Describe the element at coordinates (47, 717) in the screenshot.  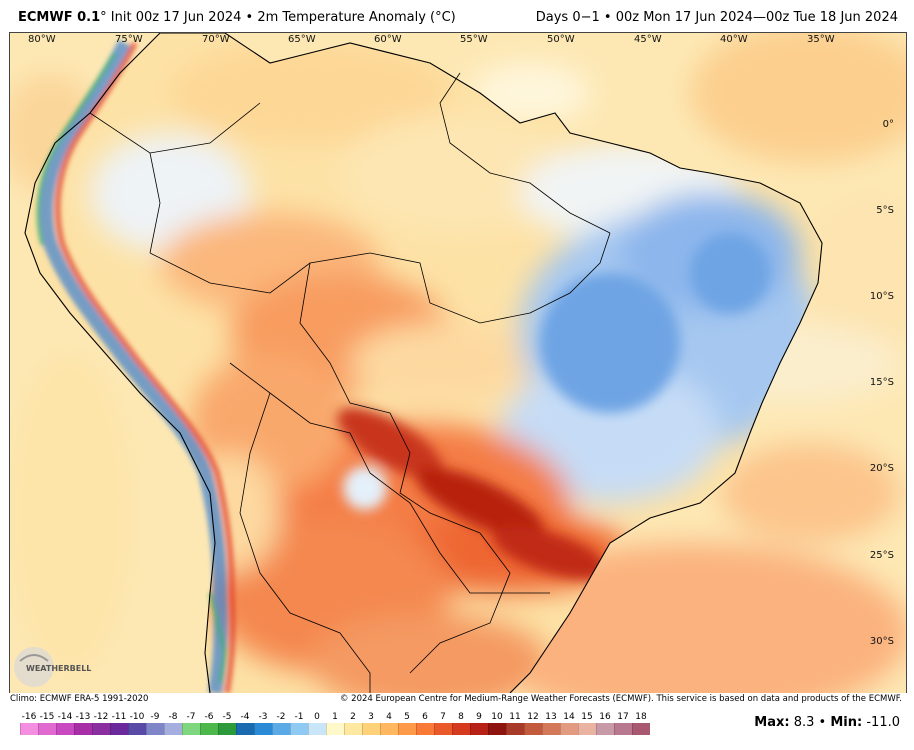
I see `color-scale-label: -15` at that location.